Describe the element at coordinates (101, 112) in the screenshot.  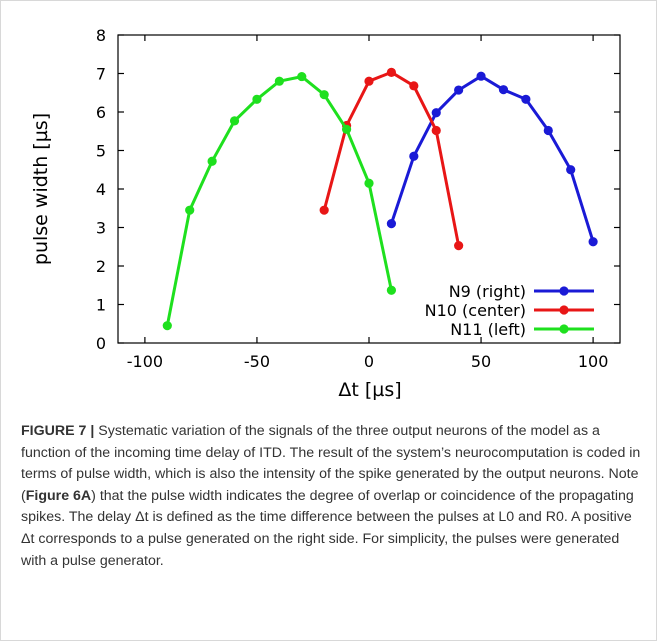
I see `y-tick-label: 6` at that location.